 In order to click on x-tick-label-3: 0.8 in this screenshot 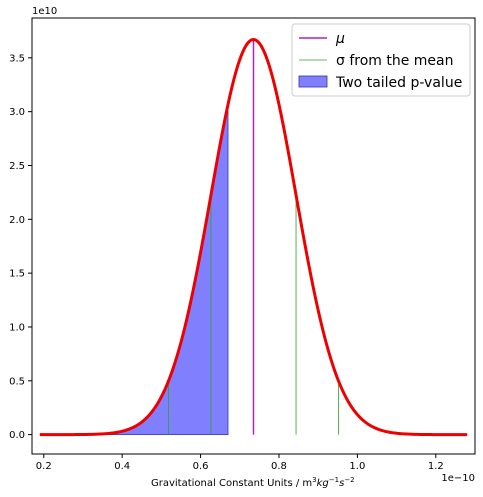, I will do `click(279, 466)`.